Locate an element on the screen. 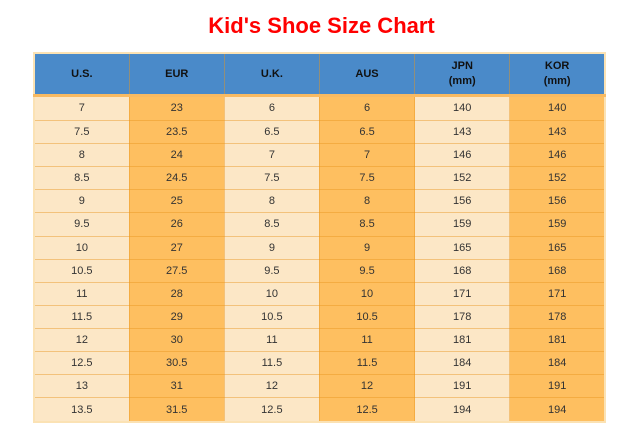 The image size is (643, 437). table-cell-eur: 30.5 is located at coordinates (176, 363).